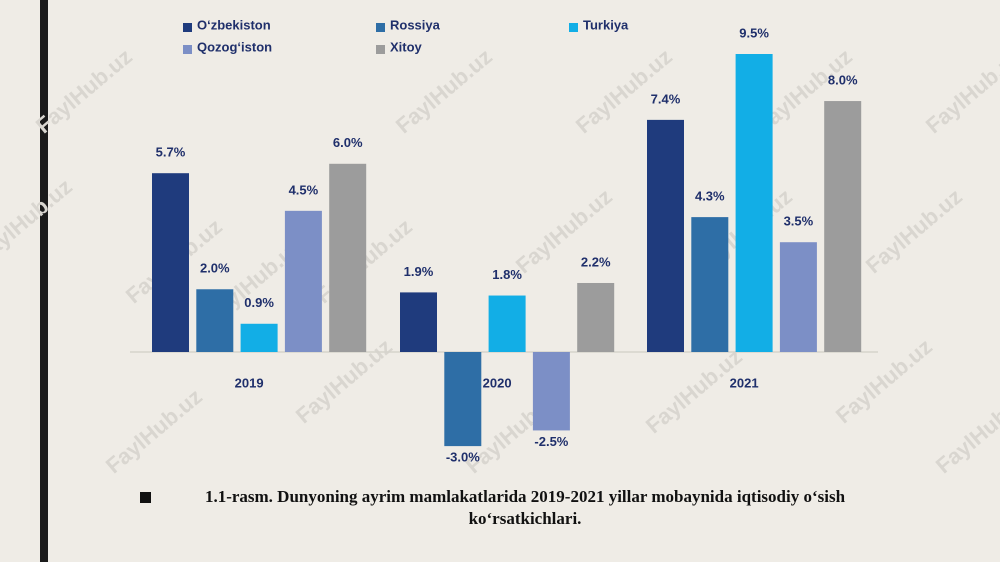 The width and height of the screenshot is (1000, 562). I want to click on value-label: 7.4%, so click(666, 98).